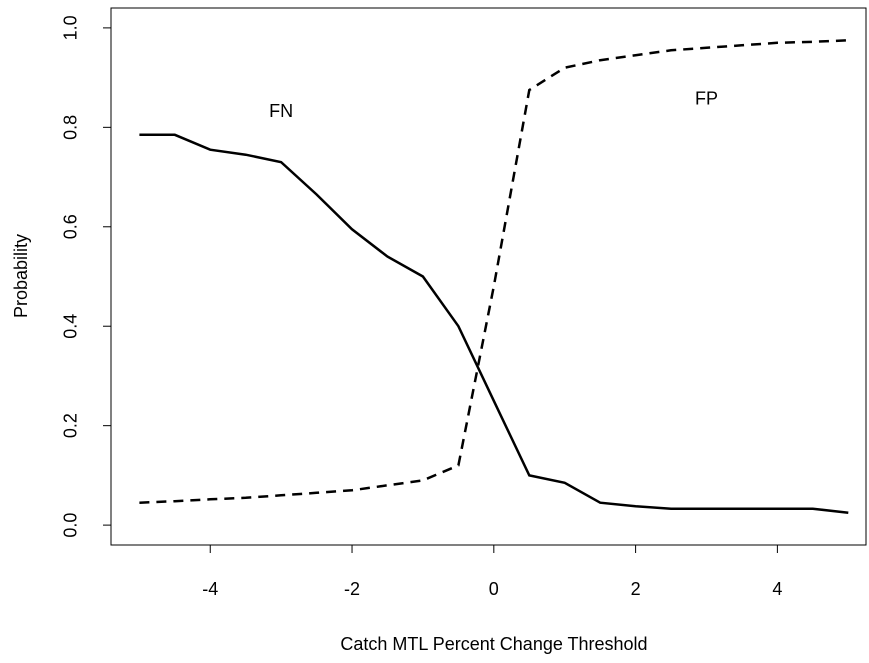  I want to click on x-tick-label: 2, so click(636, 589).